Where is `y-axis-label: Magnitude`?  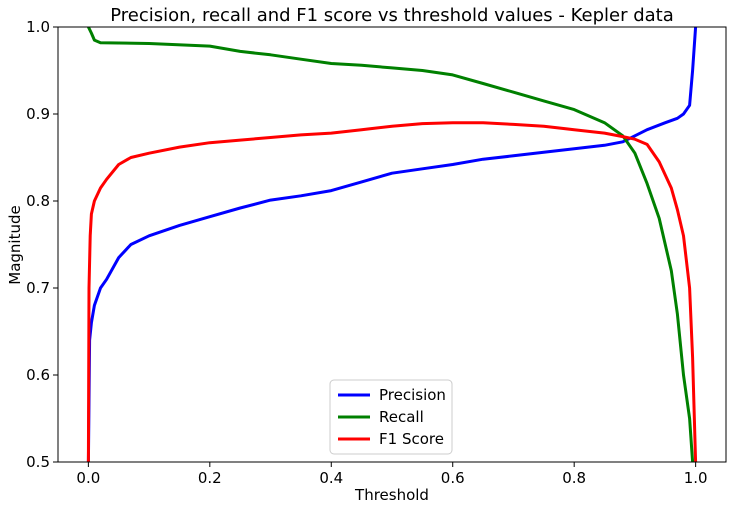
y-axis-label: Magnitude is located at coordinates (15, 244).